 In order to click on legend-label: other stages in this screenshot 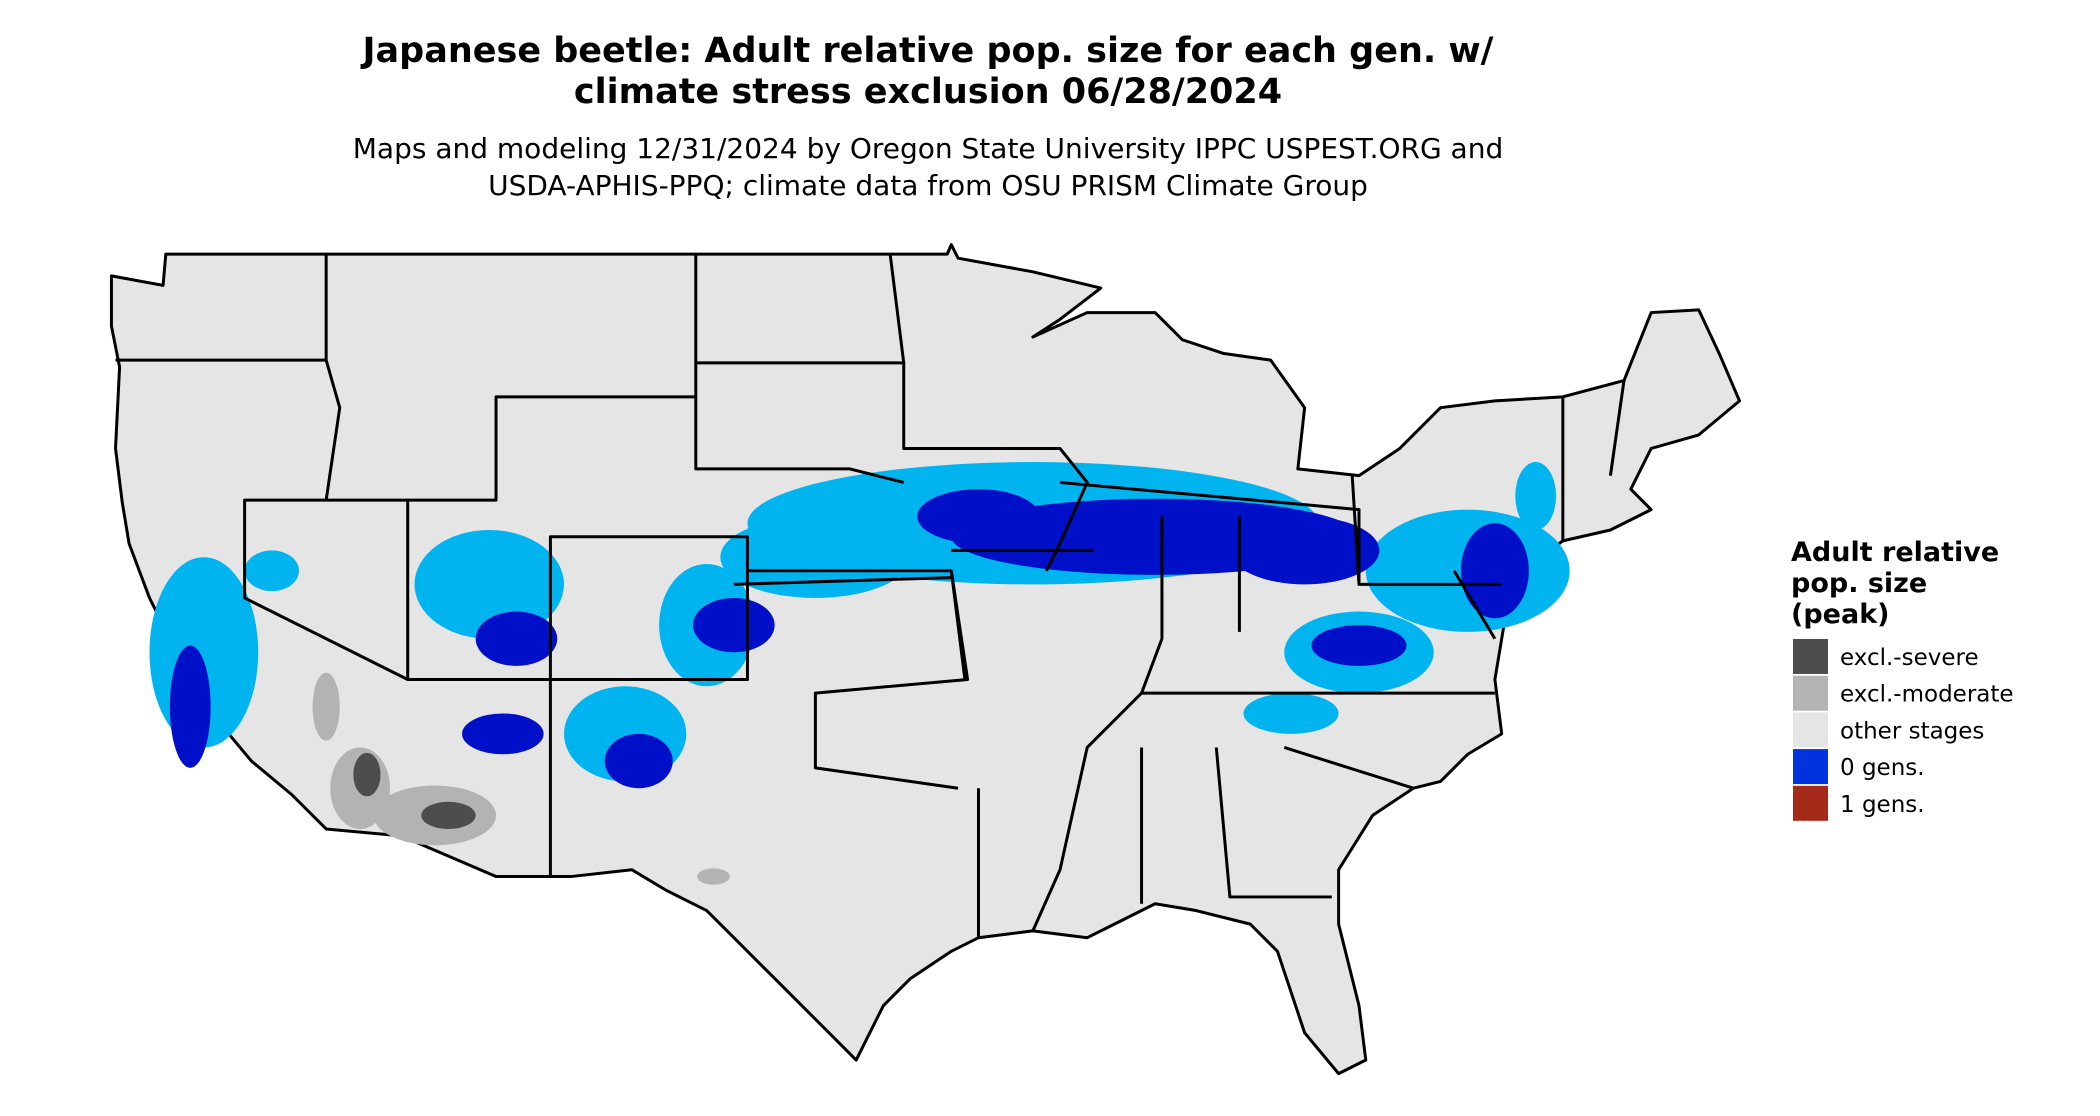, I will do `click(1912, 731)`.